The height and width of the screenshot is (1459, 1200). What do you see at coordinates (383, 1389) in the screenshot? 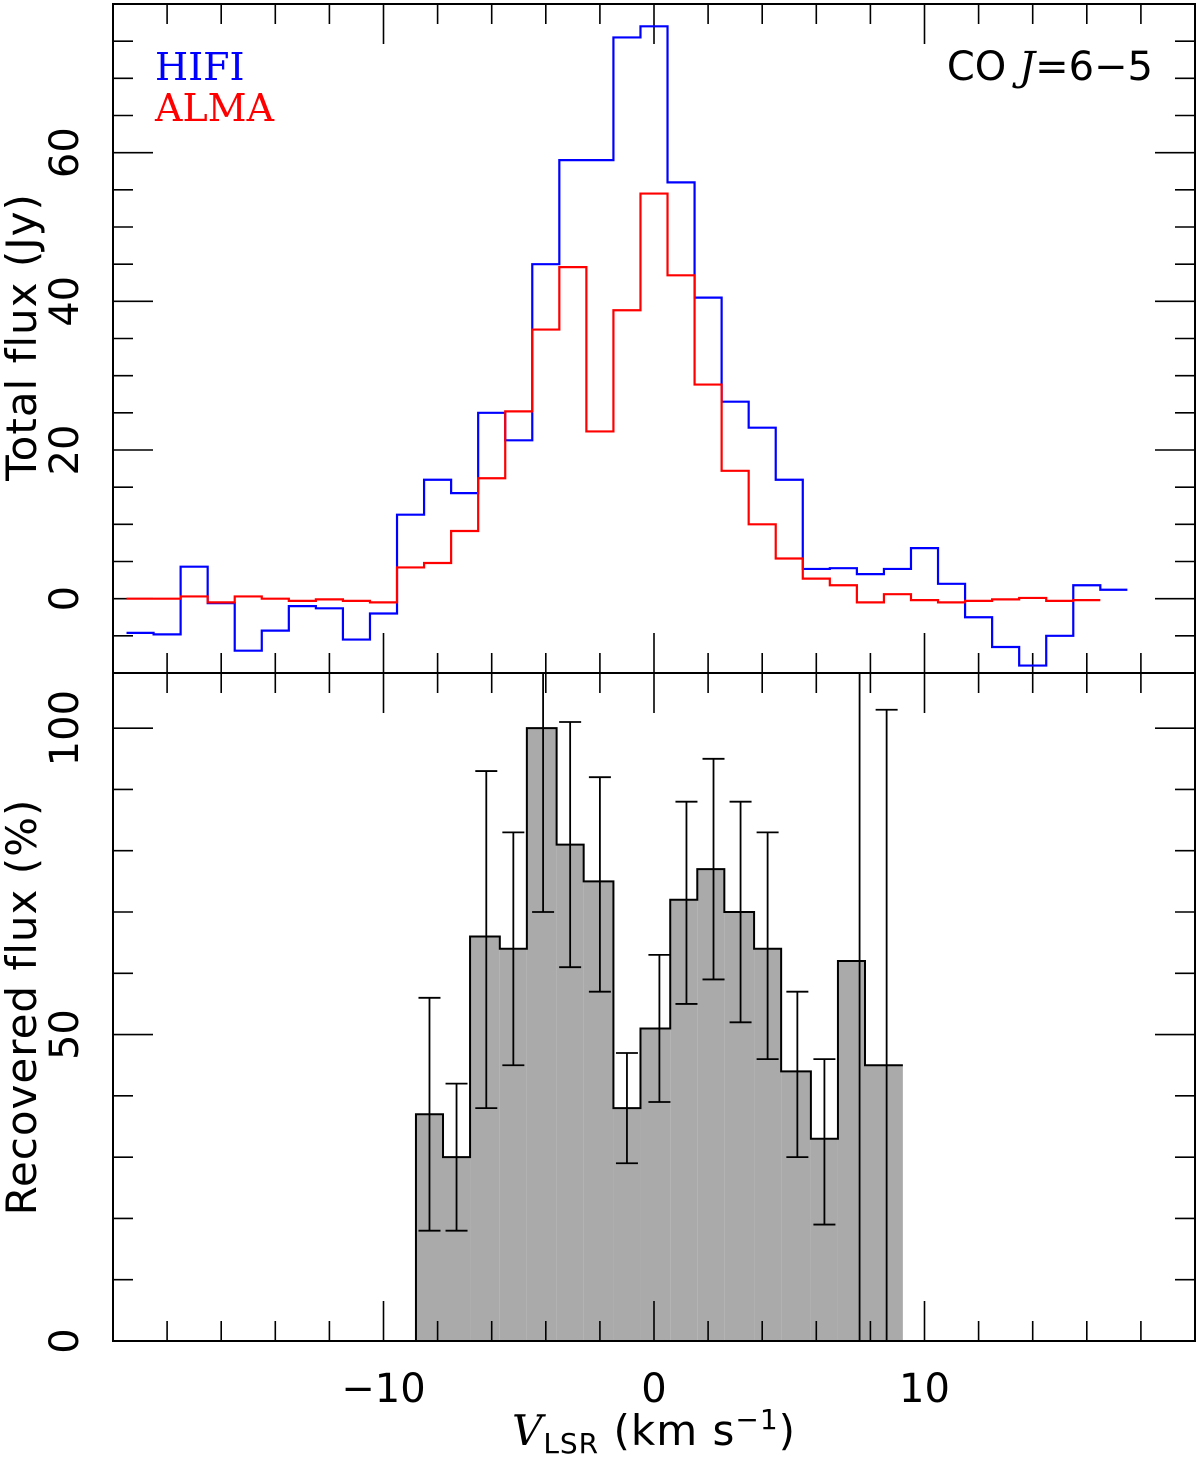
I see `x-tick-label: −10` at bounding box center [383, 1389].